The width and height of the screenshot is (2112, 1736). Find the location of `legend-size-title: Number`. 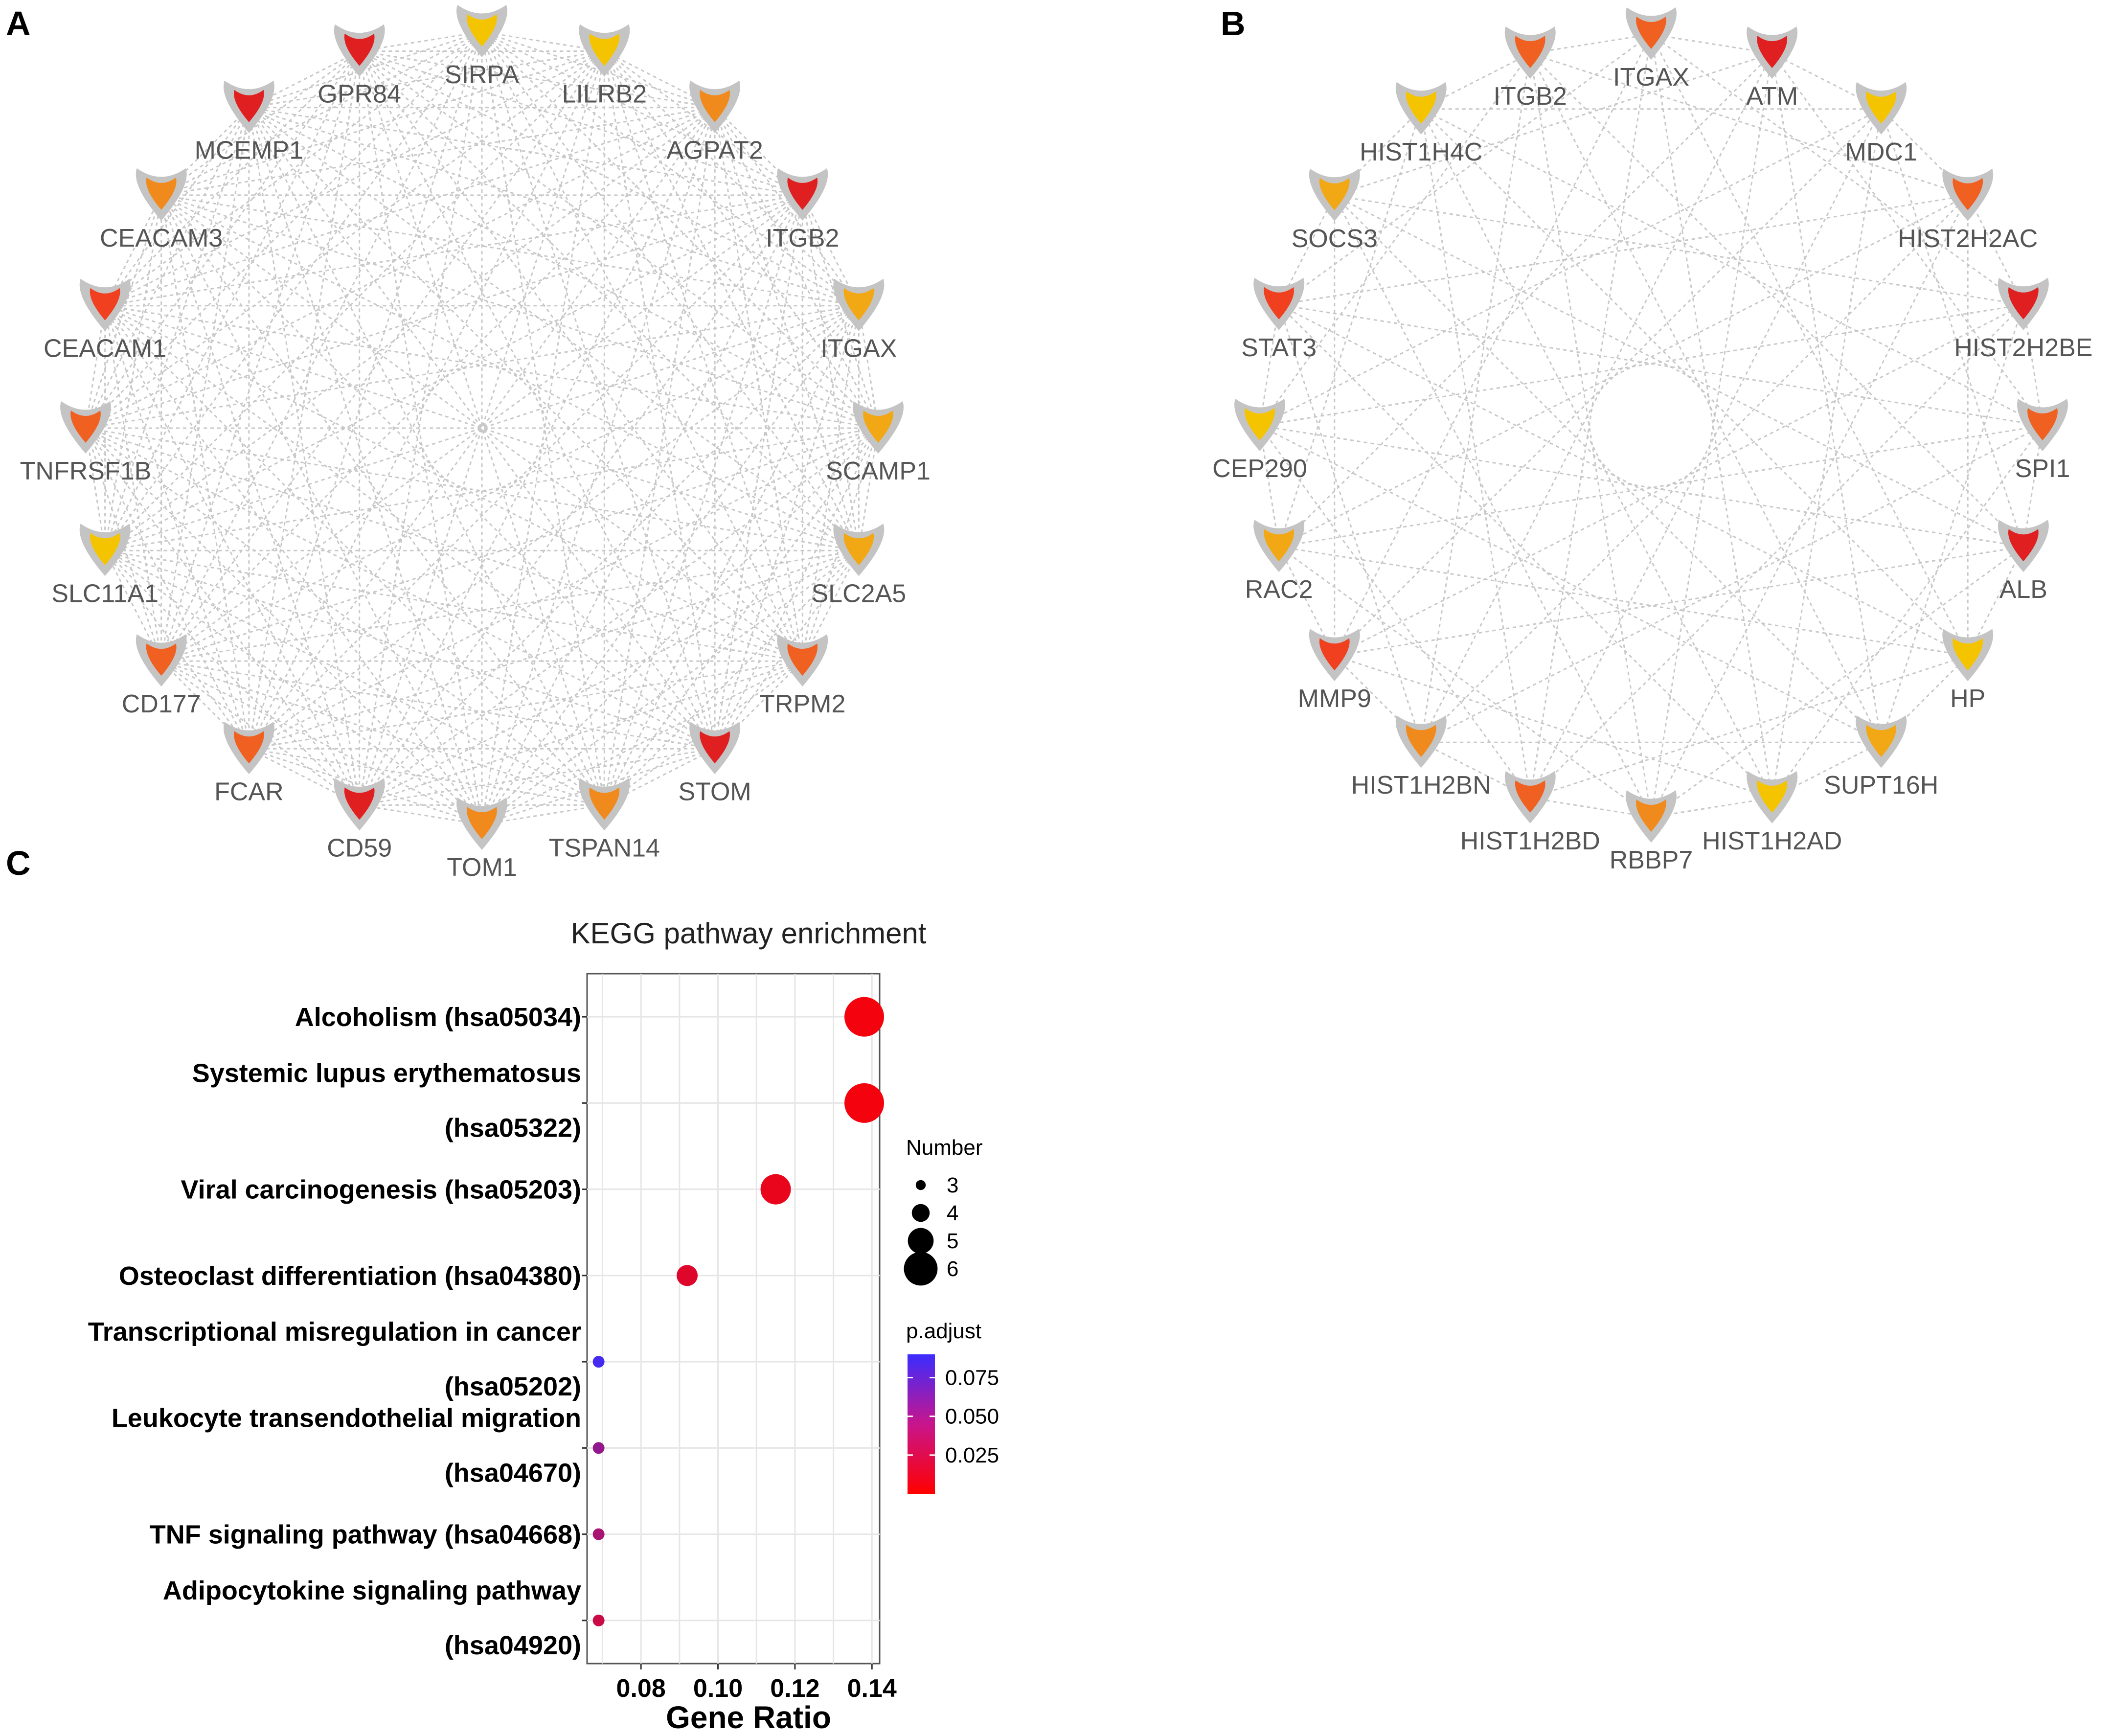

legend-size-title: Number is located at coordinates (944, 1148).